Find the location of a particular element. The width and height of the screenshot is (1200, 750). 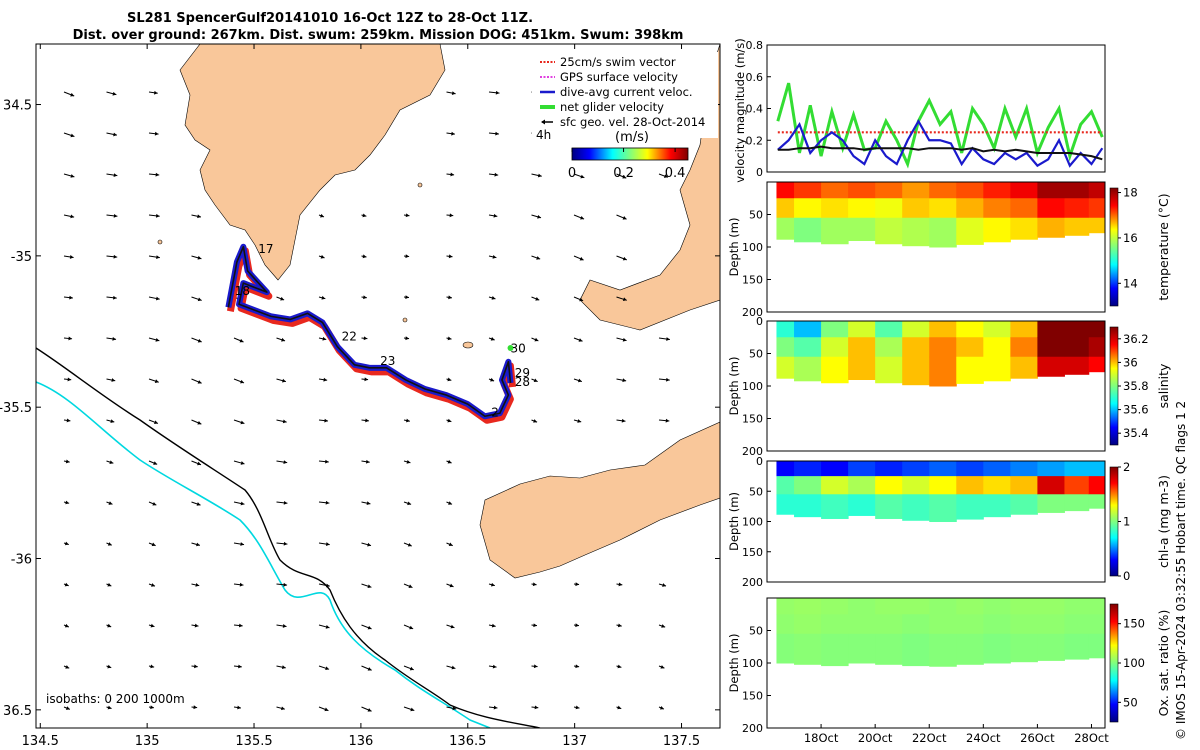

colorbar-tick-label: 0 is located at coordinates (572, 173).